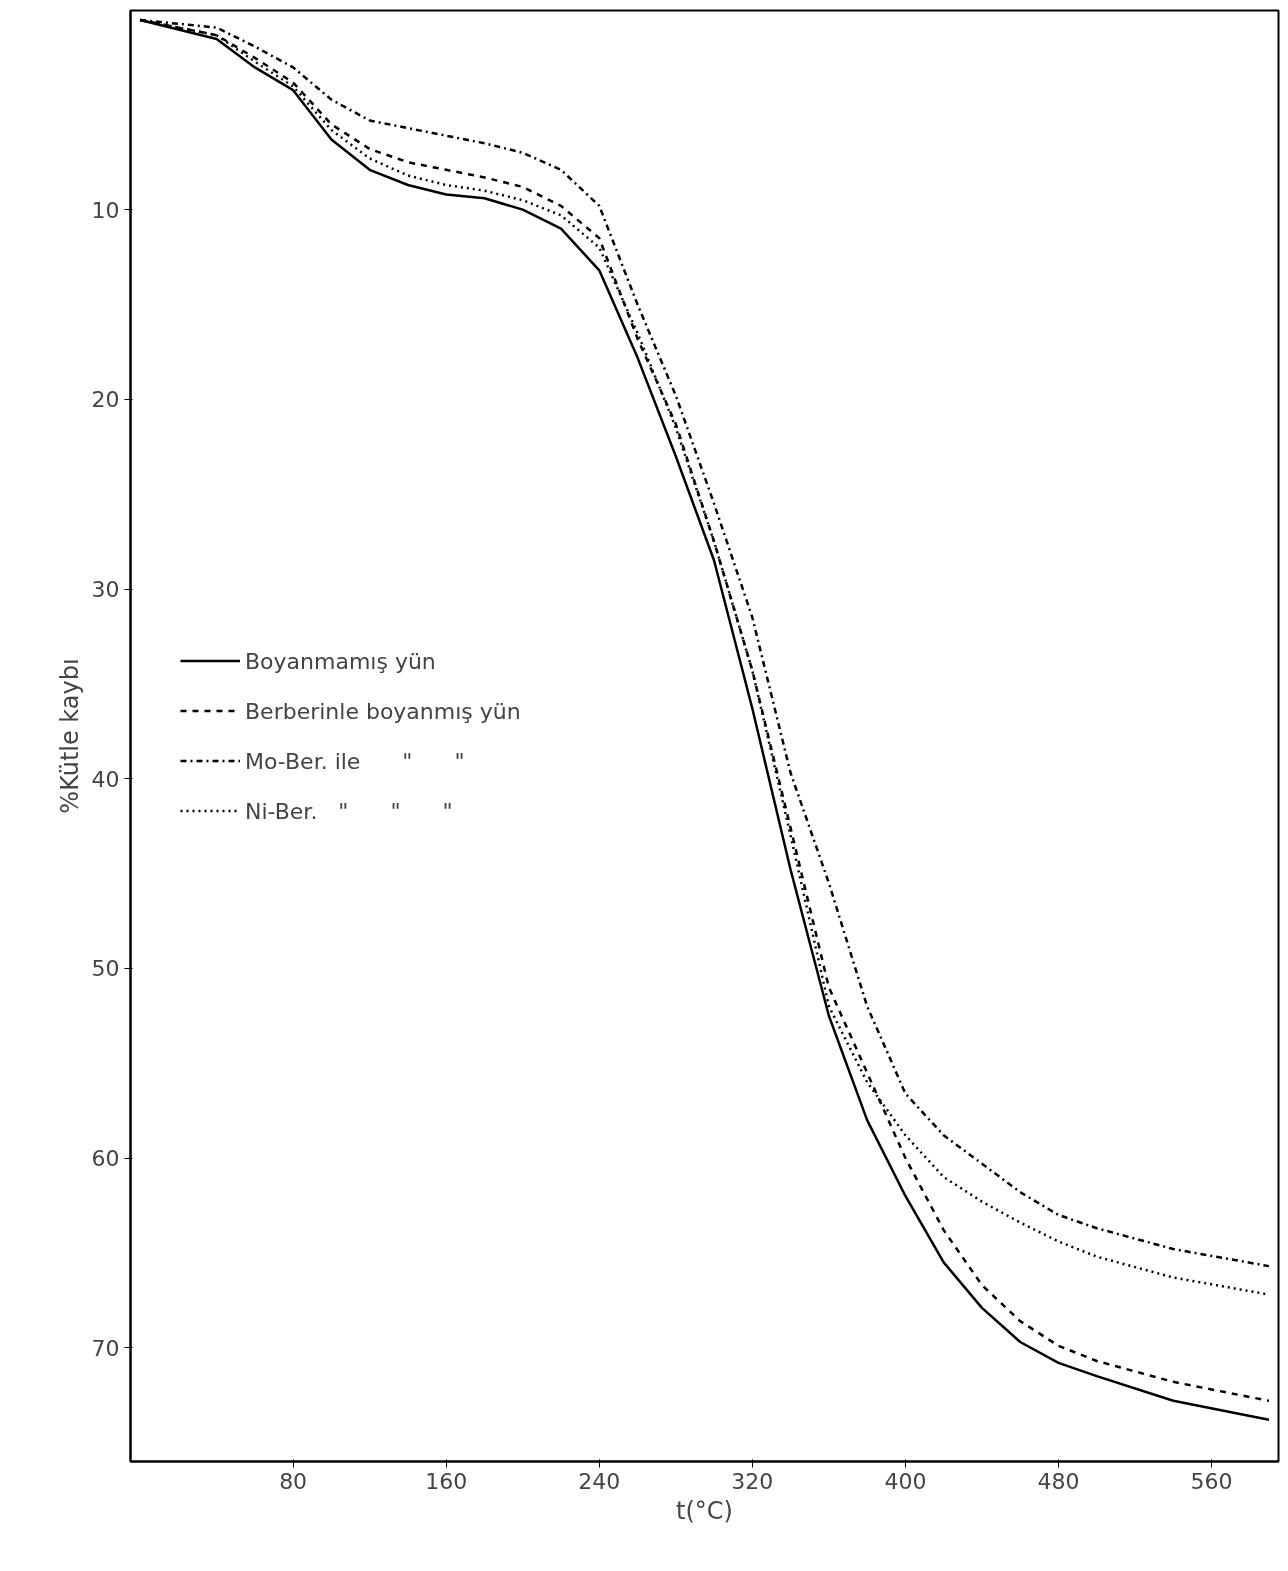  I want to click on x-tick-label: 160, so click(446, 1481).